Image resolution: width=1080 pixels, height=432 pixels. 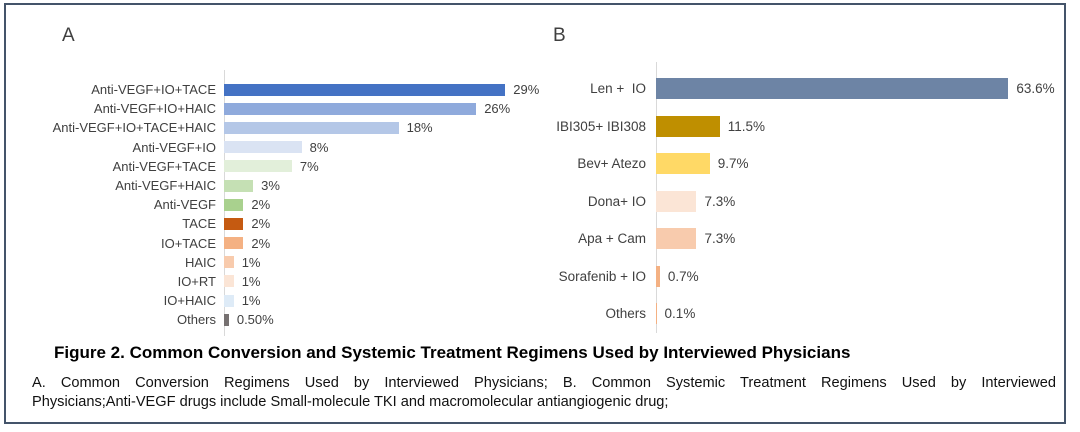 What do you see at coordinates (153, 90) in the screenshot?
I see `category-label: Anti-VEGF+IO+TACE` at bounding box center [153, 90].